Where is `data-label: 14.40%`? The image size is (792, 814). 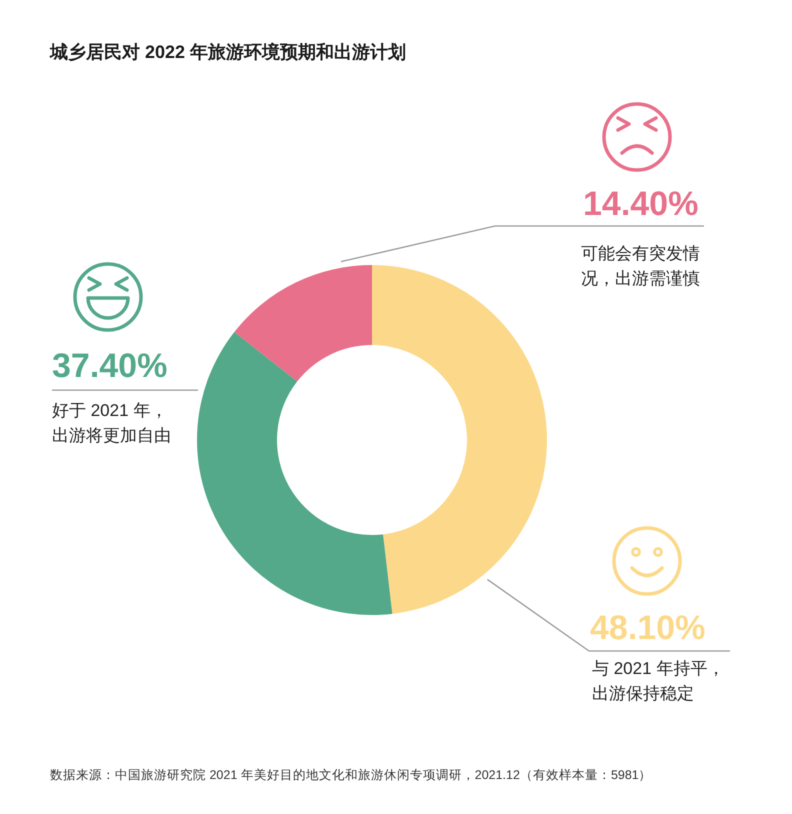 data-label: 14.40% is located at coordinates (640, 204).